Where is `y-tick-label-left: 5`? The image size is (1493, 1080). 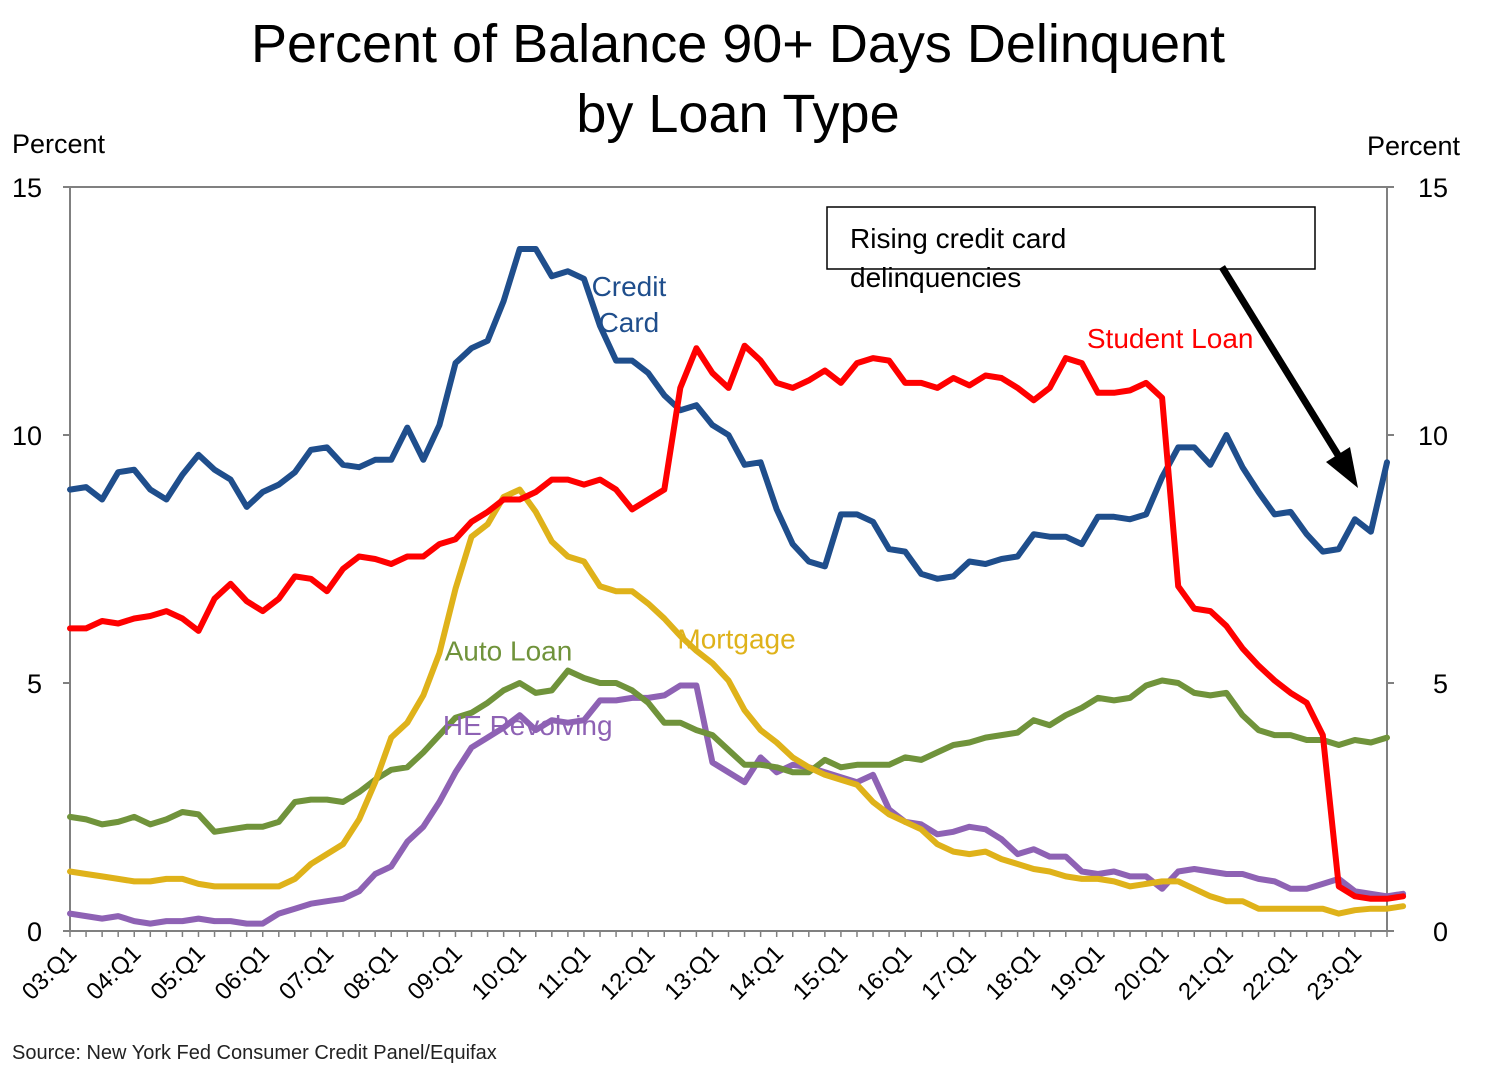
y-tick-label-left: 5 is located at coordinates (34, 684).